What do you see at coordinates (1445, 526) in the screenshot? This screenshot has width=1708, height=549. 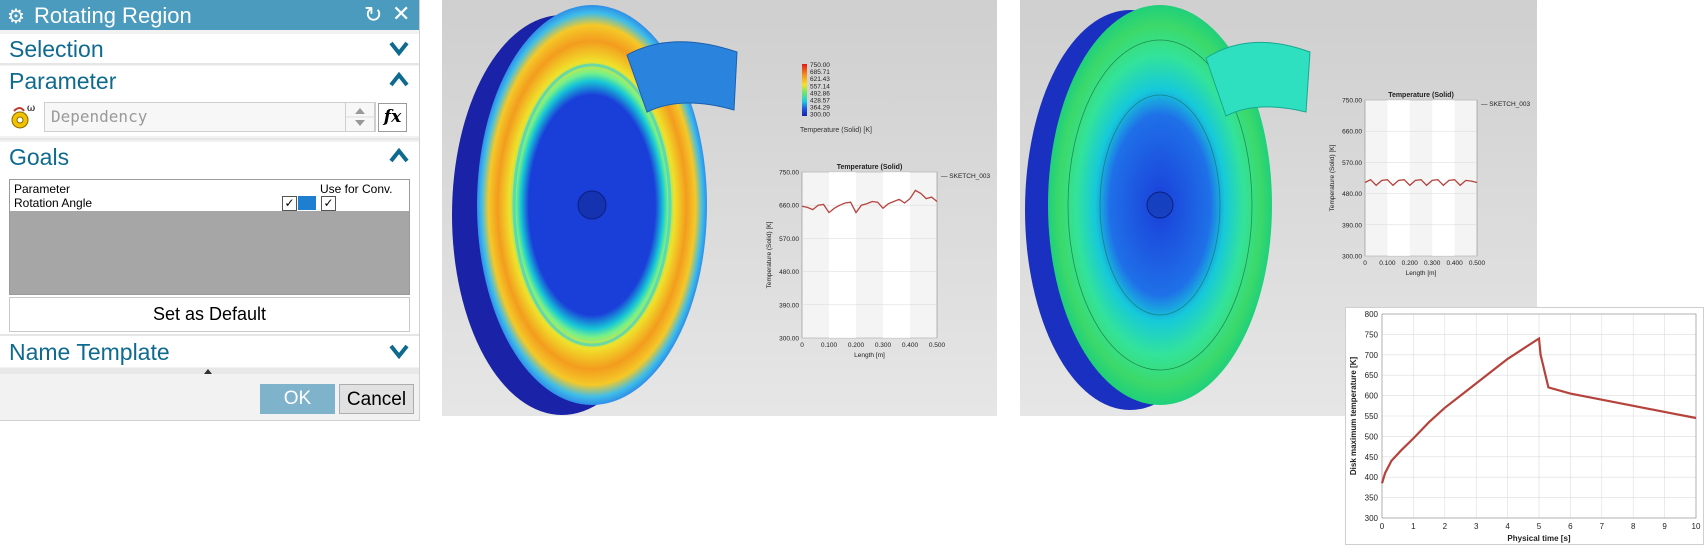 I see `x-tick-label: 2` at bounding box center [1445, 526].